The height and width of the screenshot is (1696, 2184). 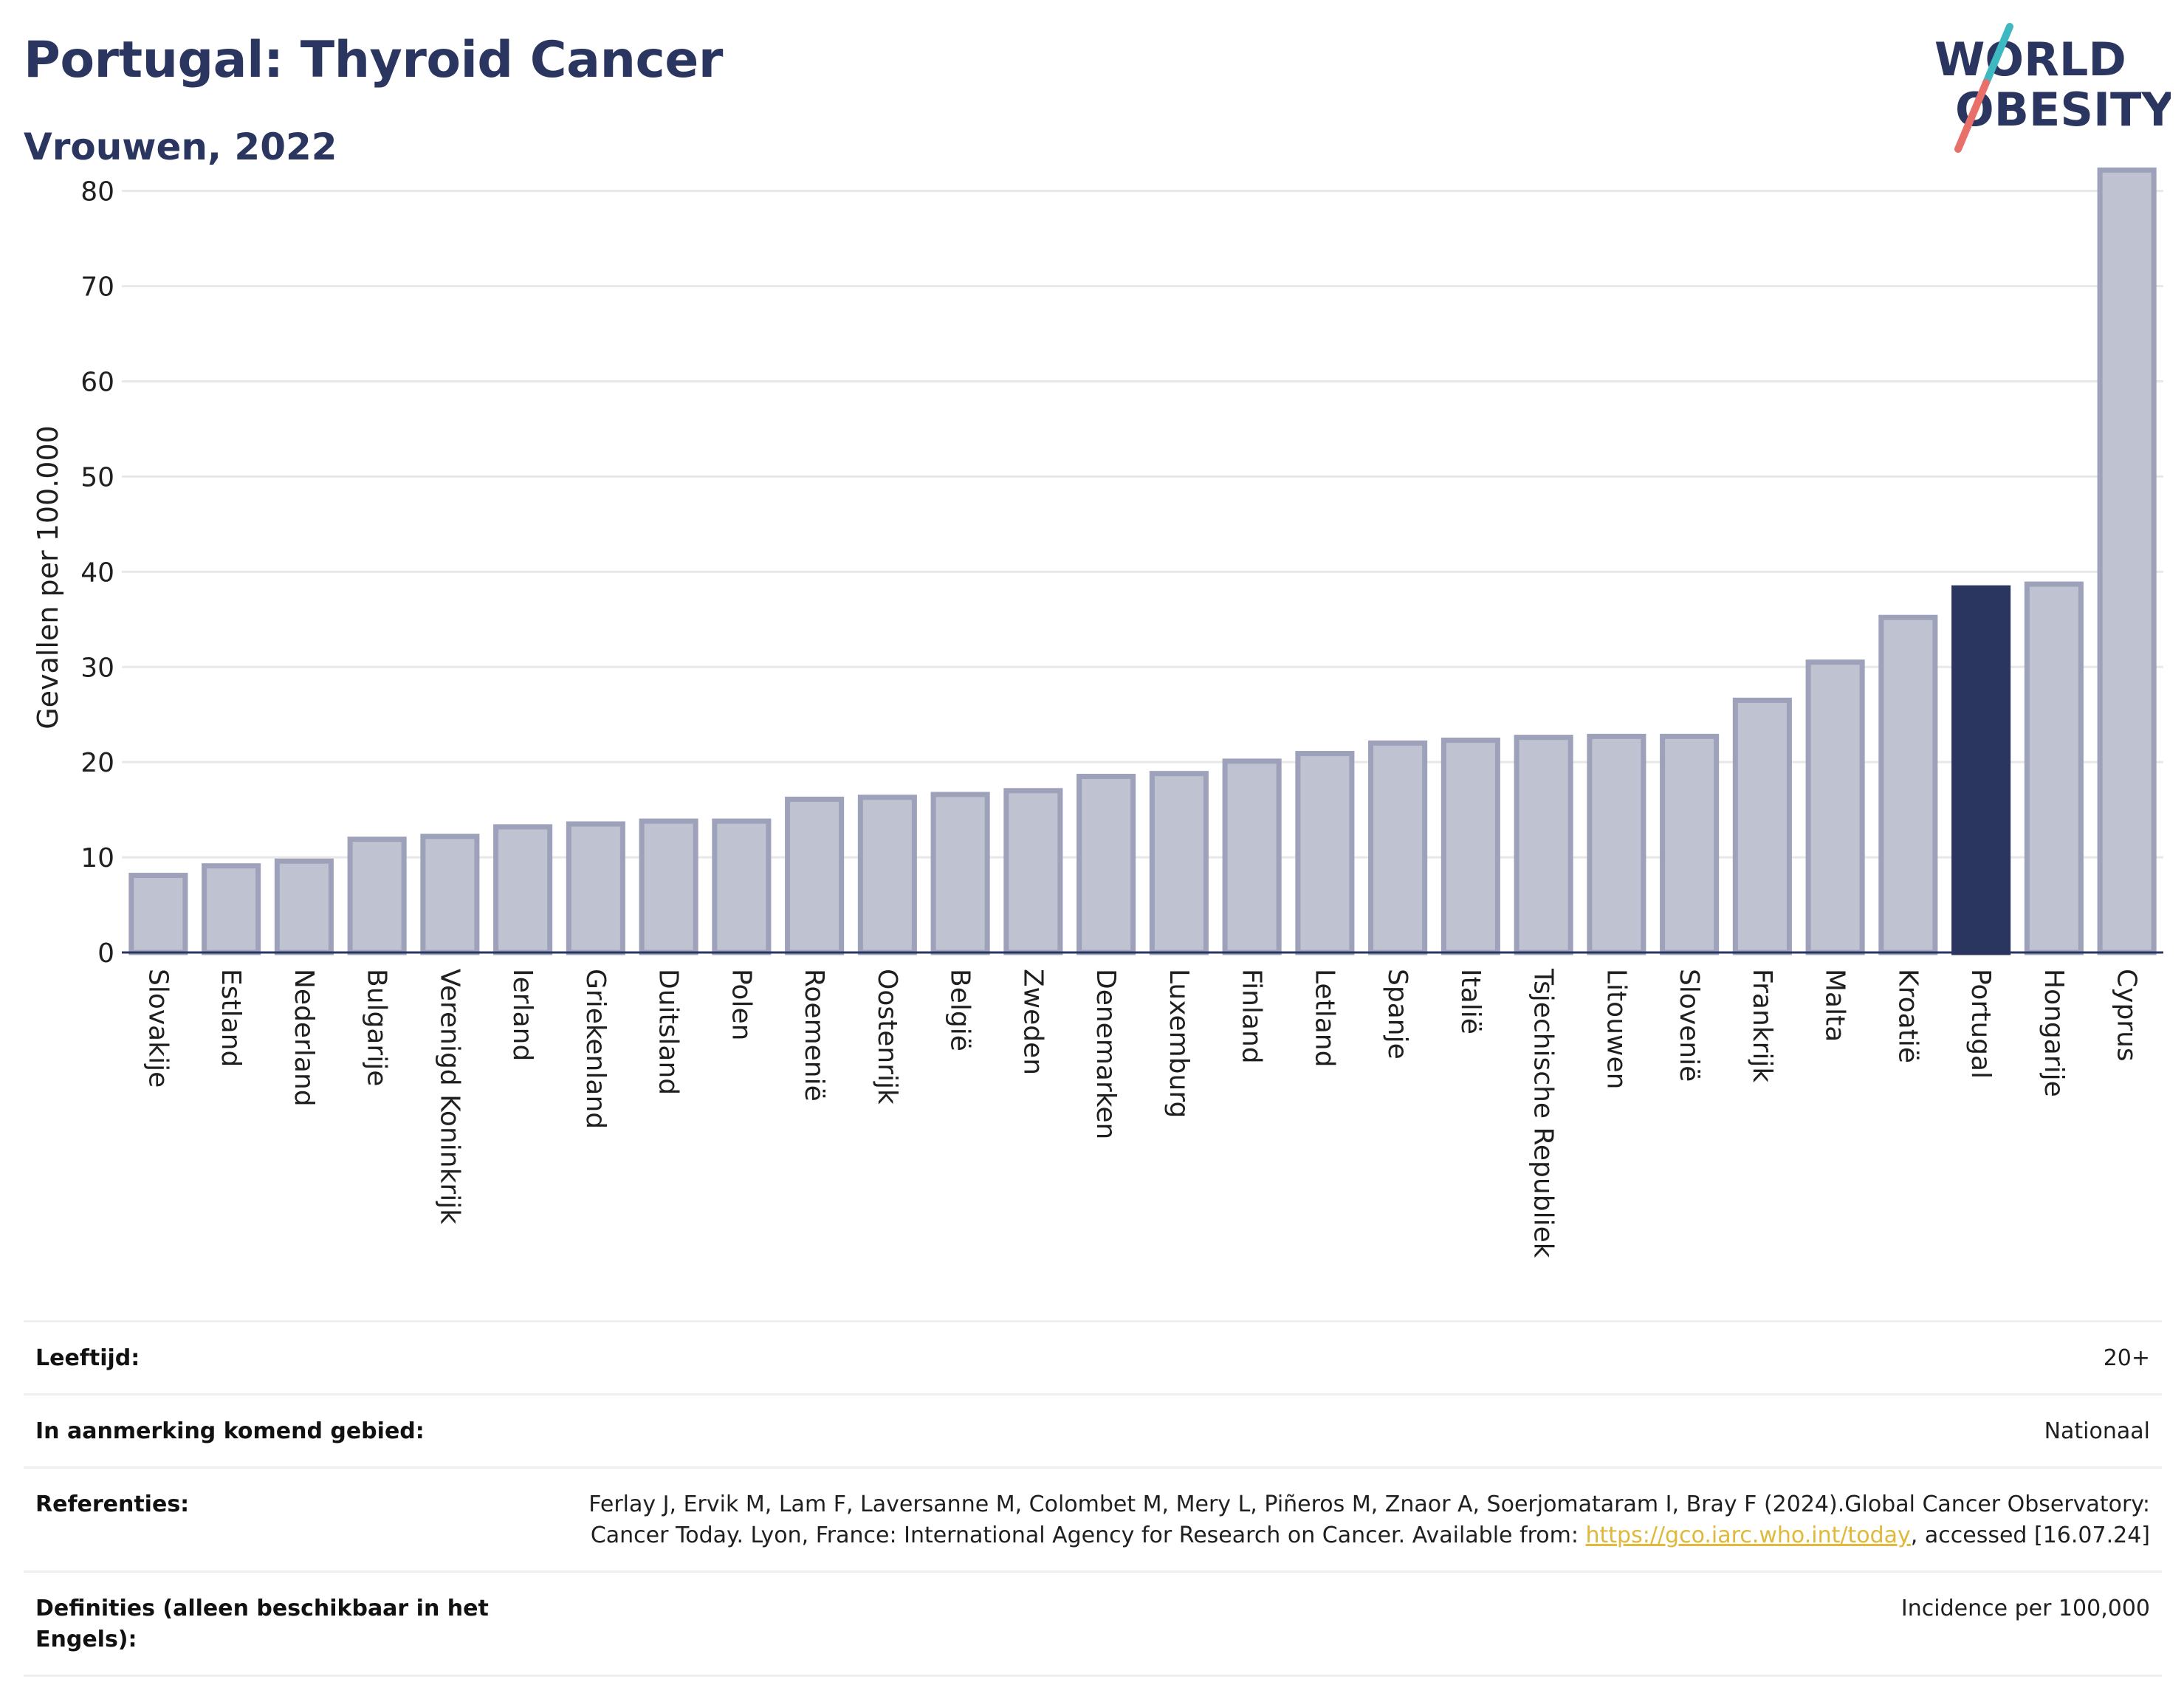 What do you see at coordinates (596, 1049) in the screenshot?
I see `x-tick-label: Griekenland` at bounding box center [596, 1049].